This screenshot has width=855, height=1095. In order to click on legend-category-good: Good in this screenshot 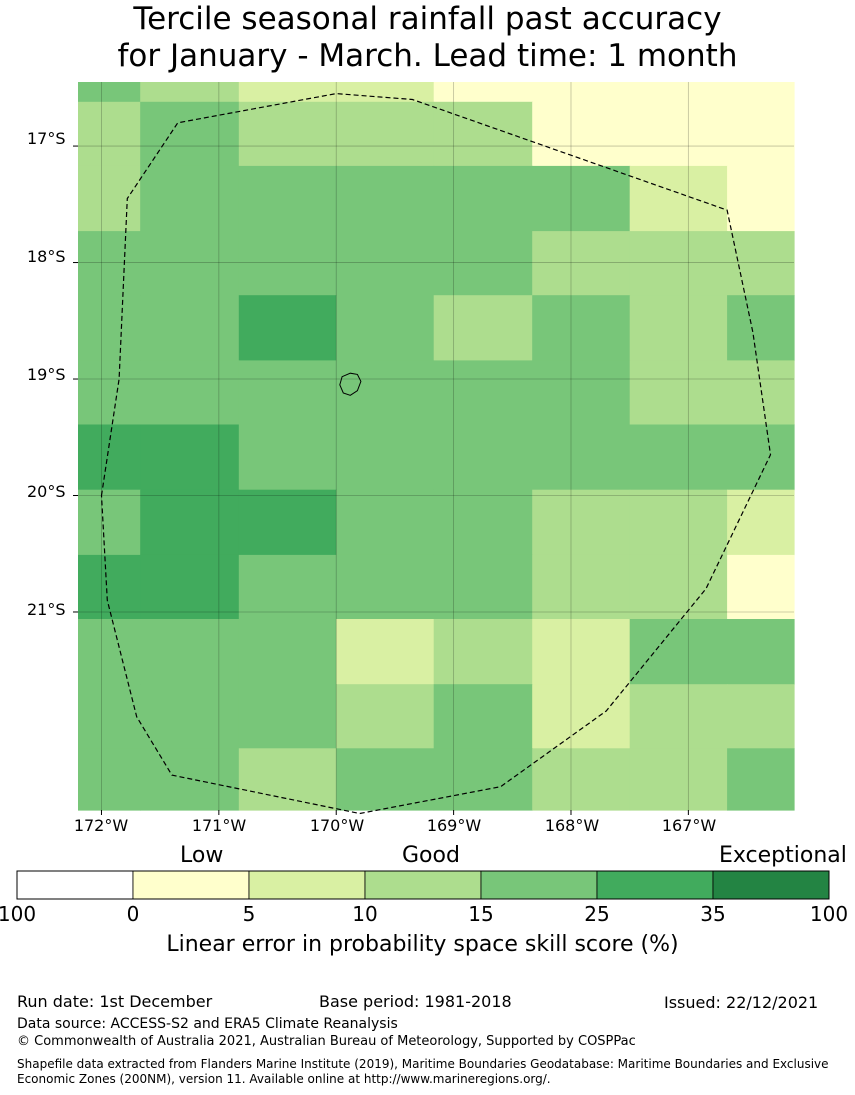, I will do `click(431, 855)`.